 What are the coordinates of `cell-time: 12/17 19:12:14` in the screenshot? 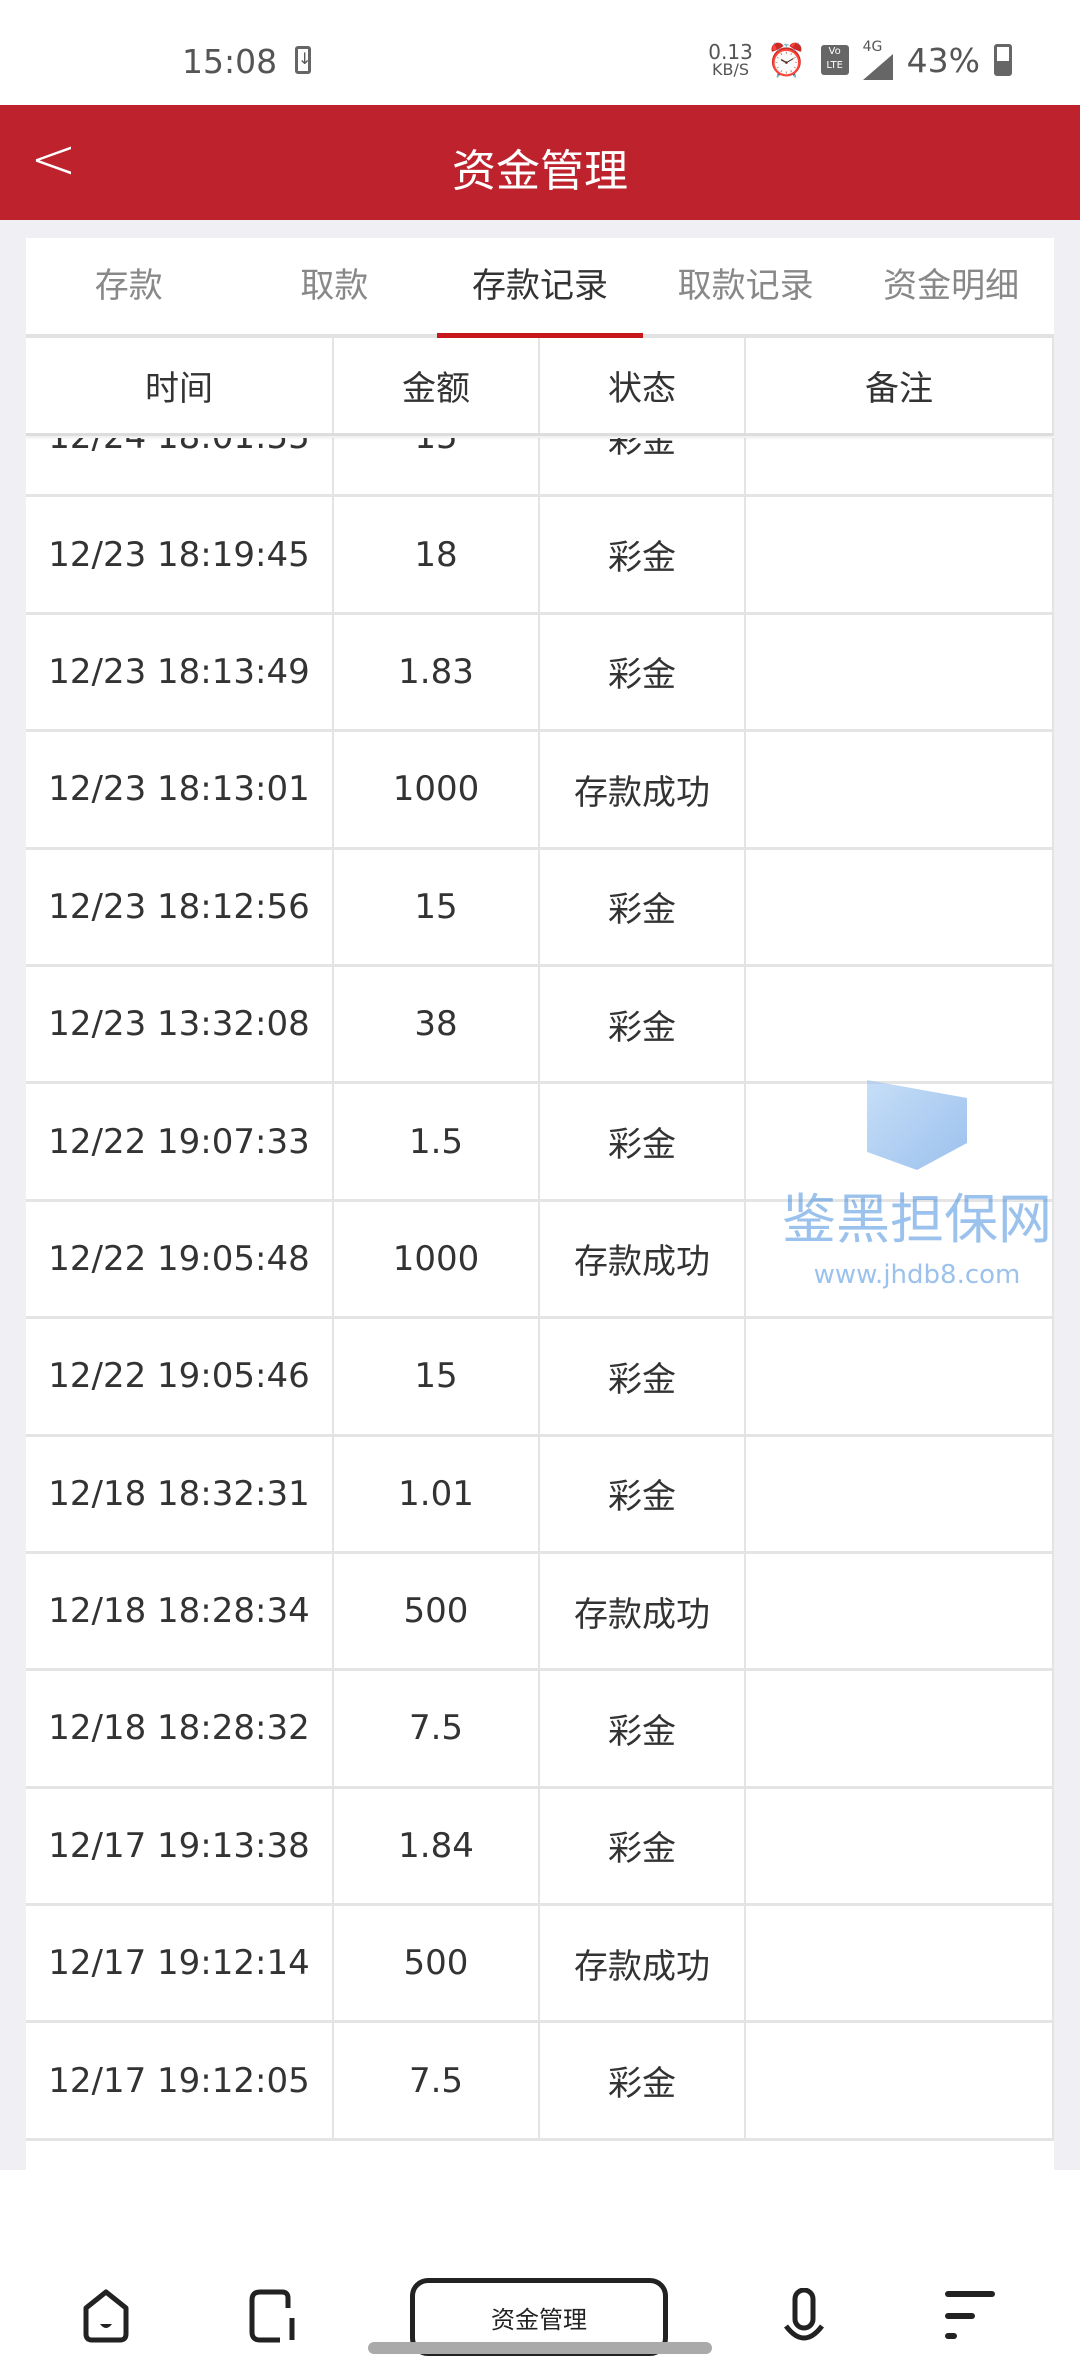 It's located at (180, 1963).